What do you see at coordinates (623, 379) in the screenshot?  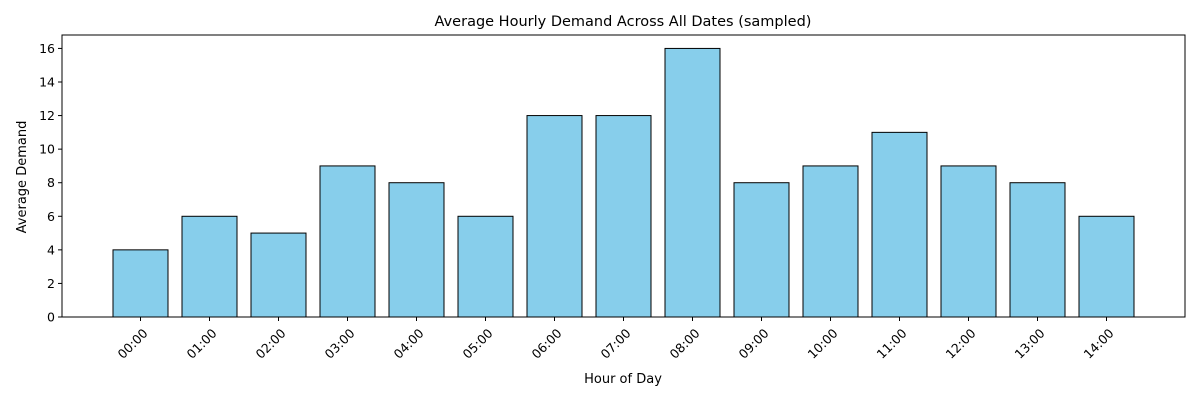 I see `x-axis-label: Hour of Day` at bounding box center [623, 379].